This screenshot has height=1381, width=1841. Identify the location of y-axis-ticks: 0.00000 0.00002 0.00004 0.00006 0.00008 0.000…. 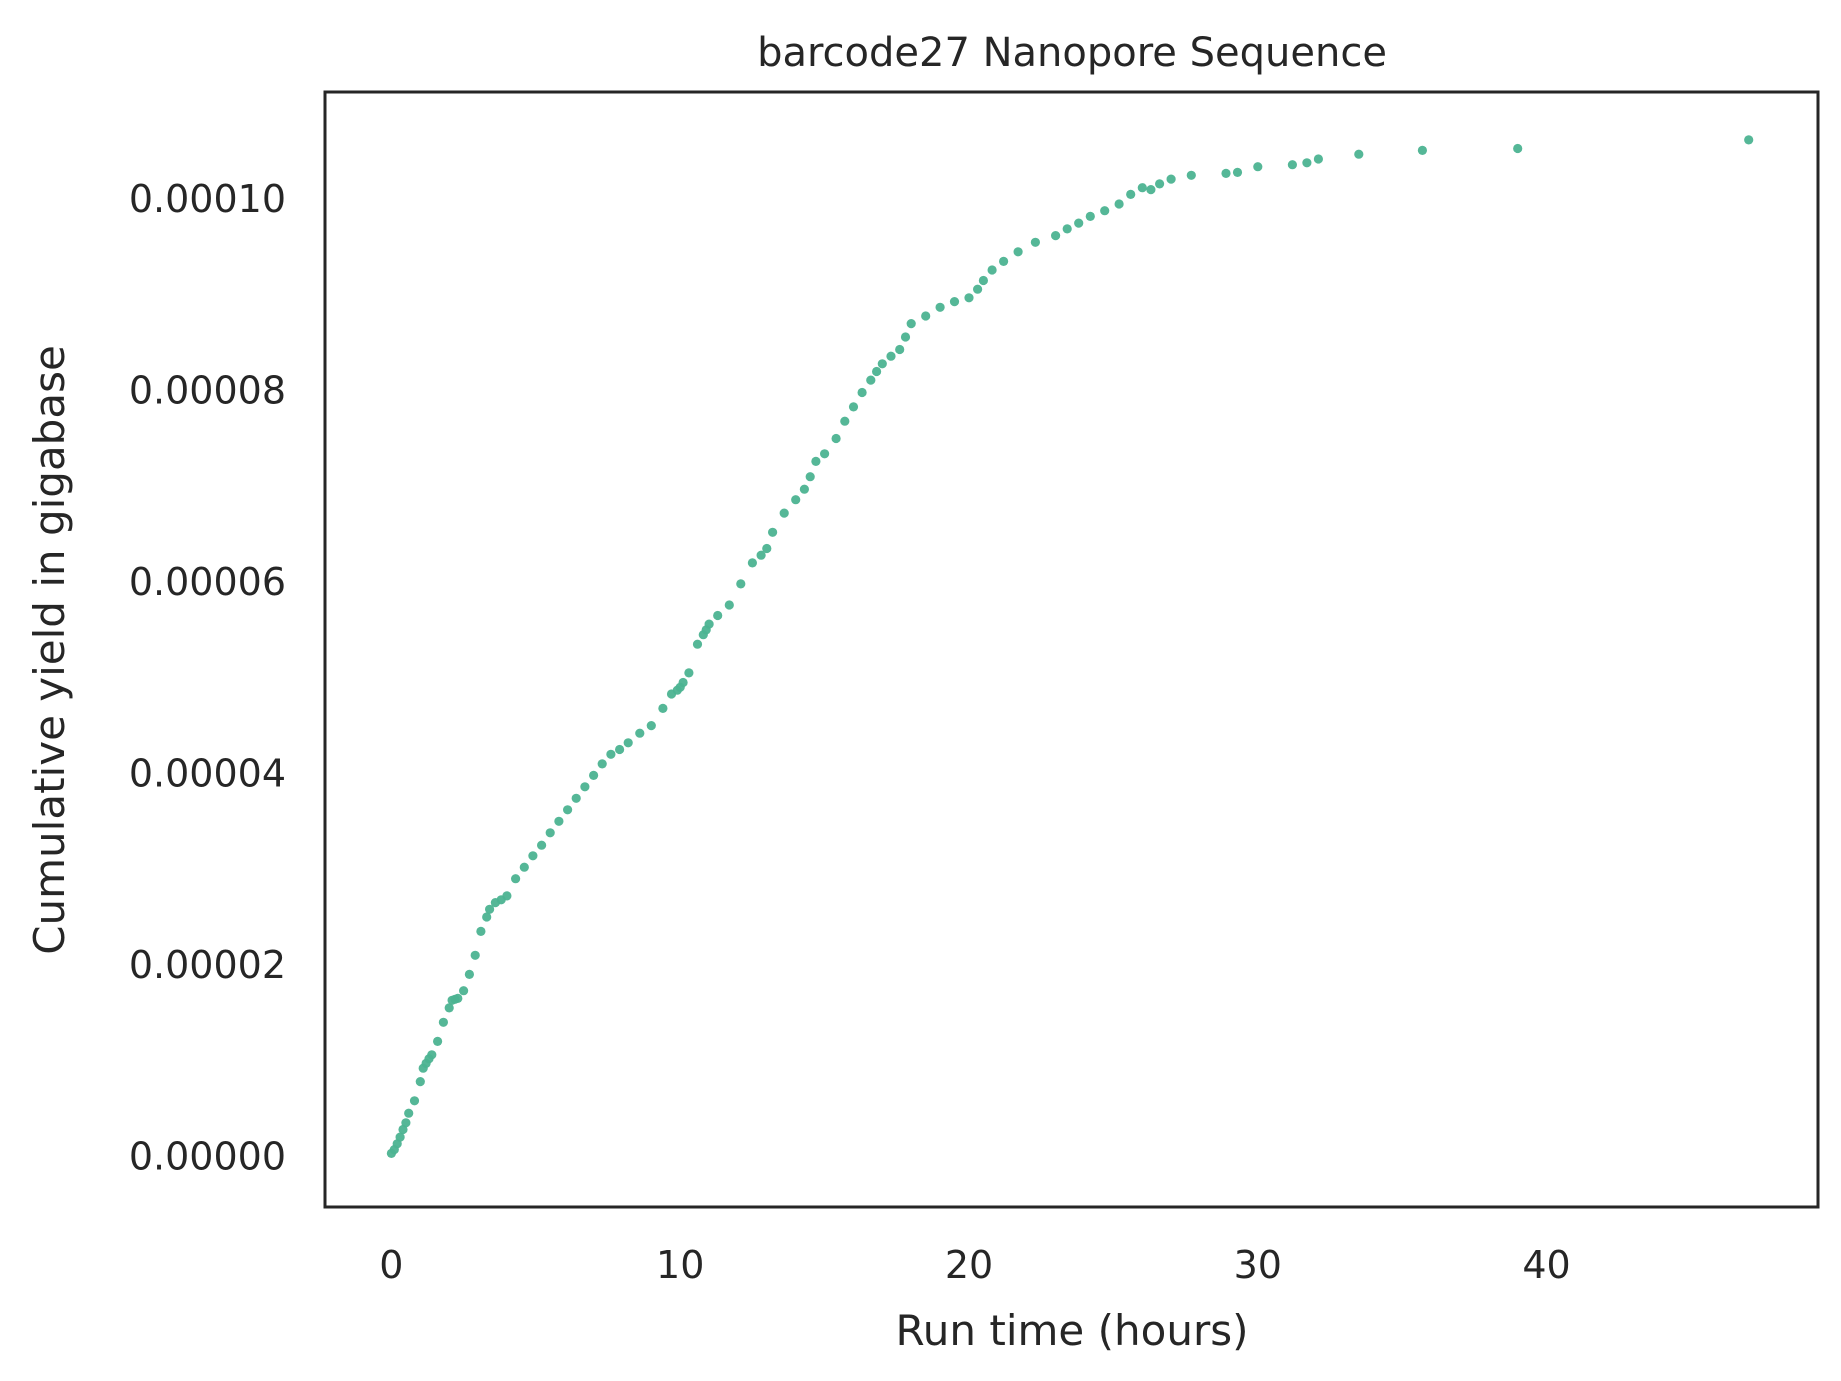
(207, 677).